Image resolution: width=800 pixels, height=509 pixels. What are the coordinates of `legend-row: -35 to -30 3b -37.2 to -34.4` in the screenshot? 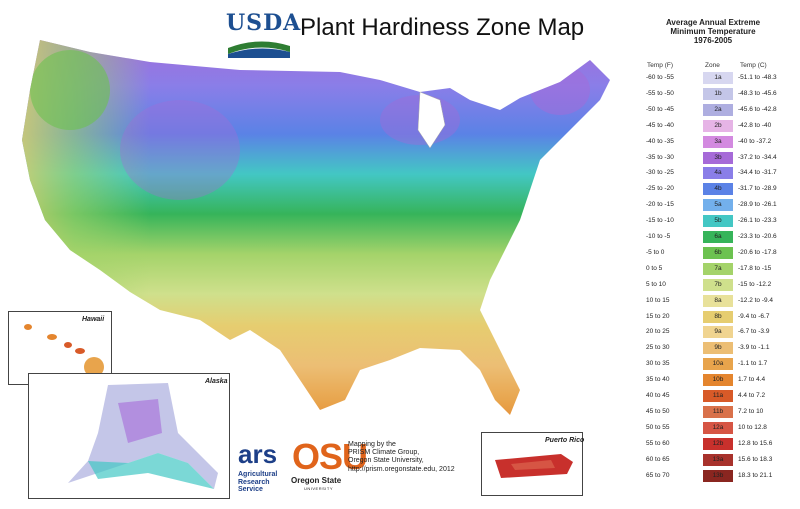 It's located at (715, 158).